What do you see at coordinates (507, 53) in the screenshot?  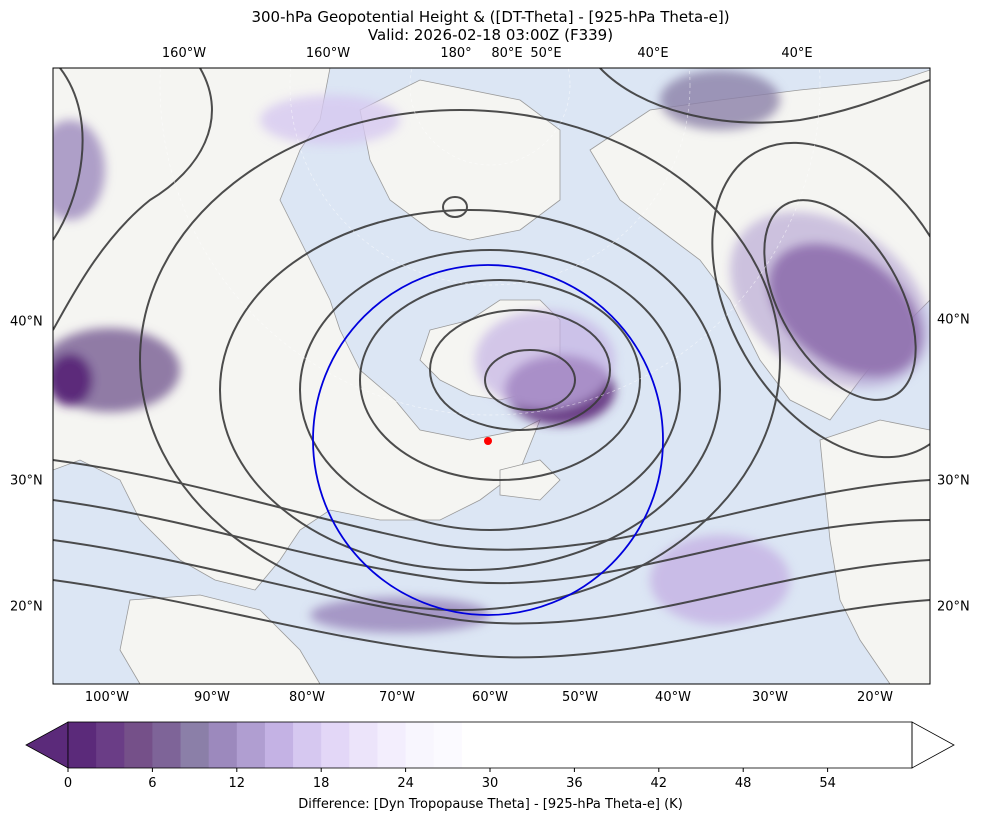 I see `top-lon-label: 80°E` at bounding box center [507, 53].